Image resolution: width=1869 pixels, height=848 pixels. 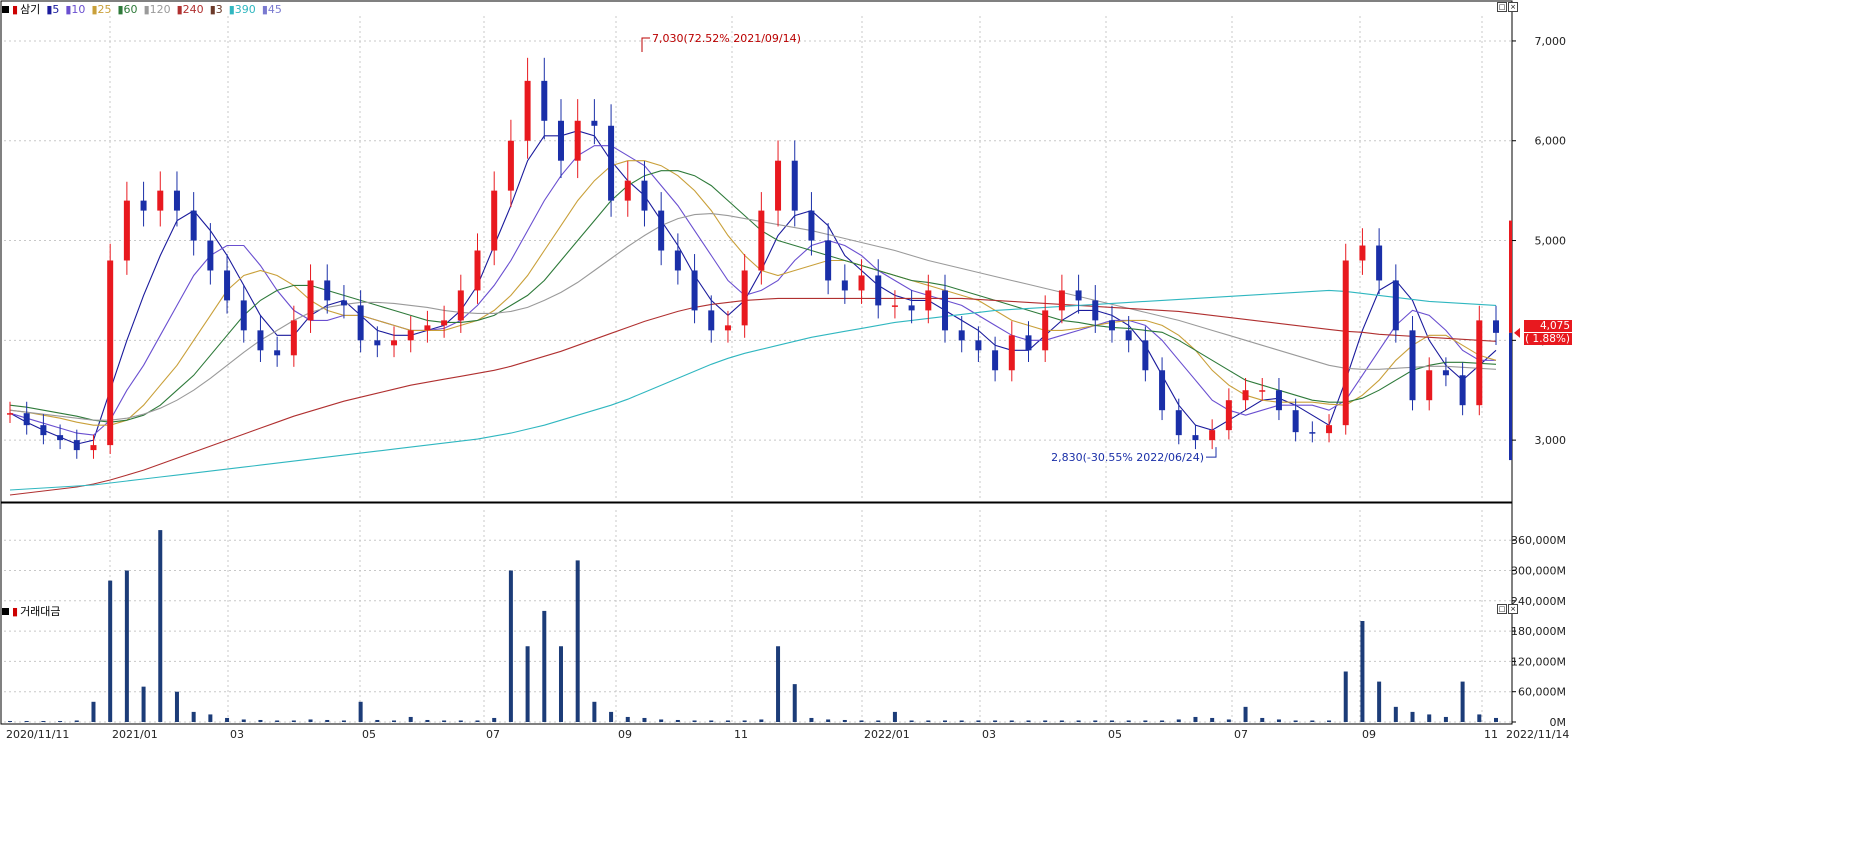 I want to click on date-tick-label: 09, so click(x=625, y=734).